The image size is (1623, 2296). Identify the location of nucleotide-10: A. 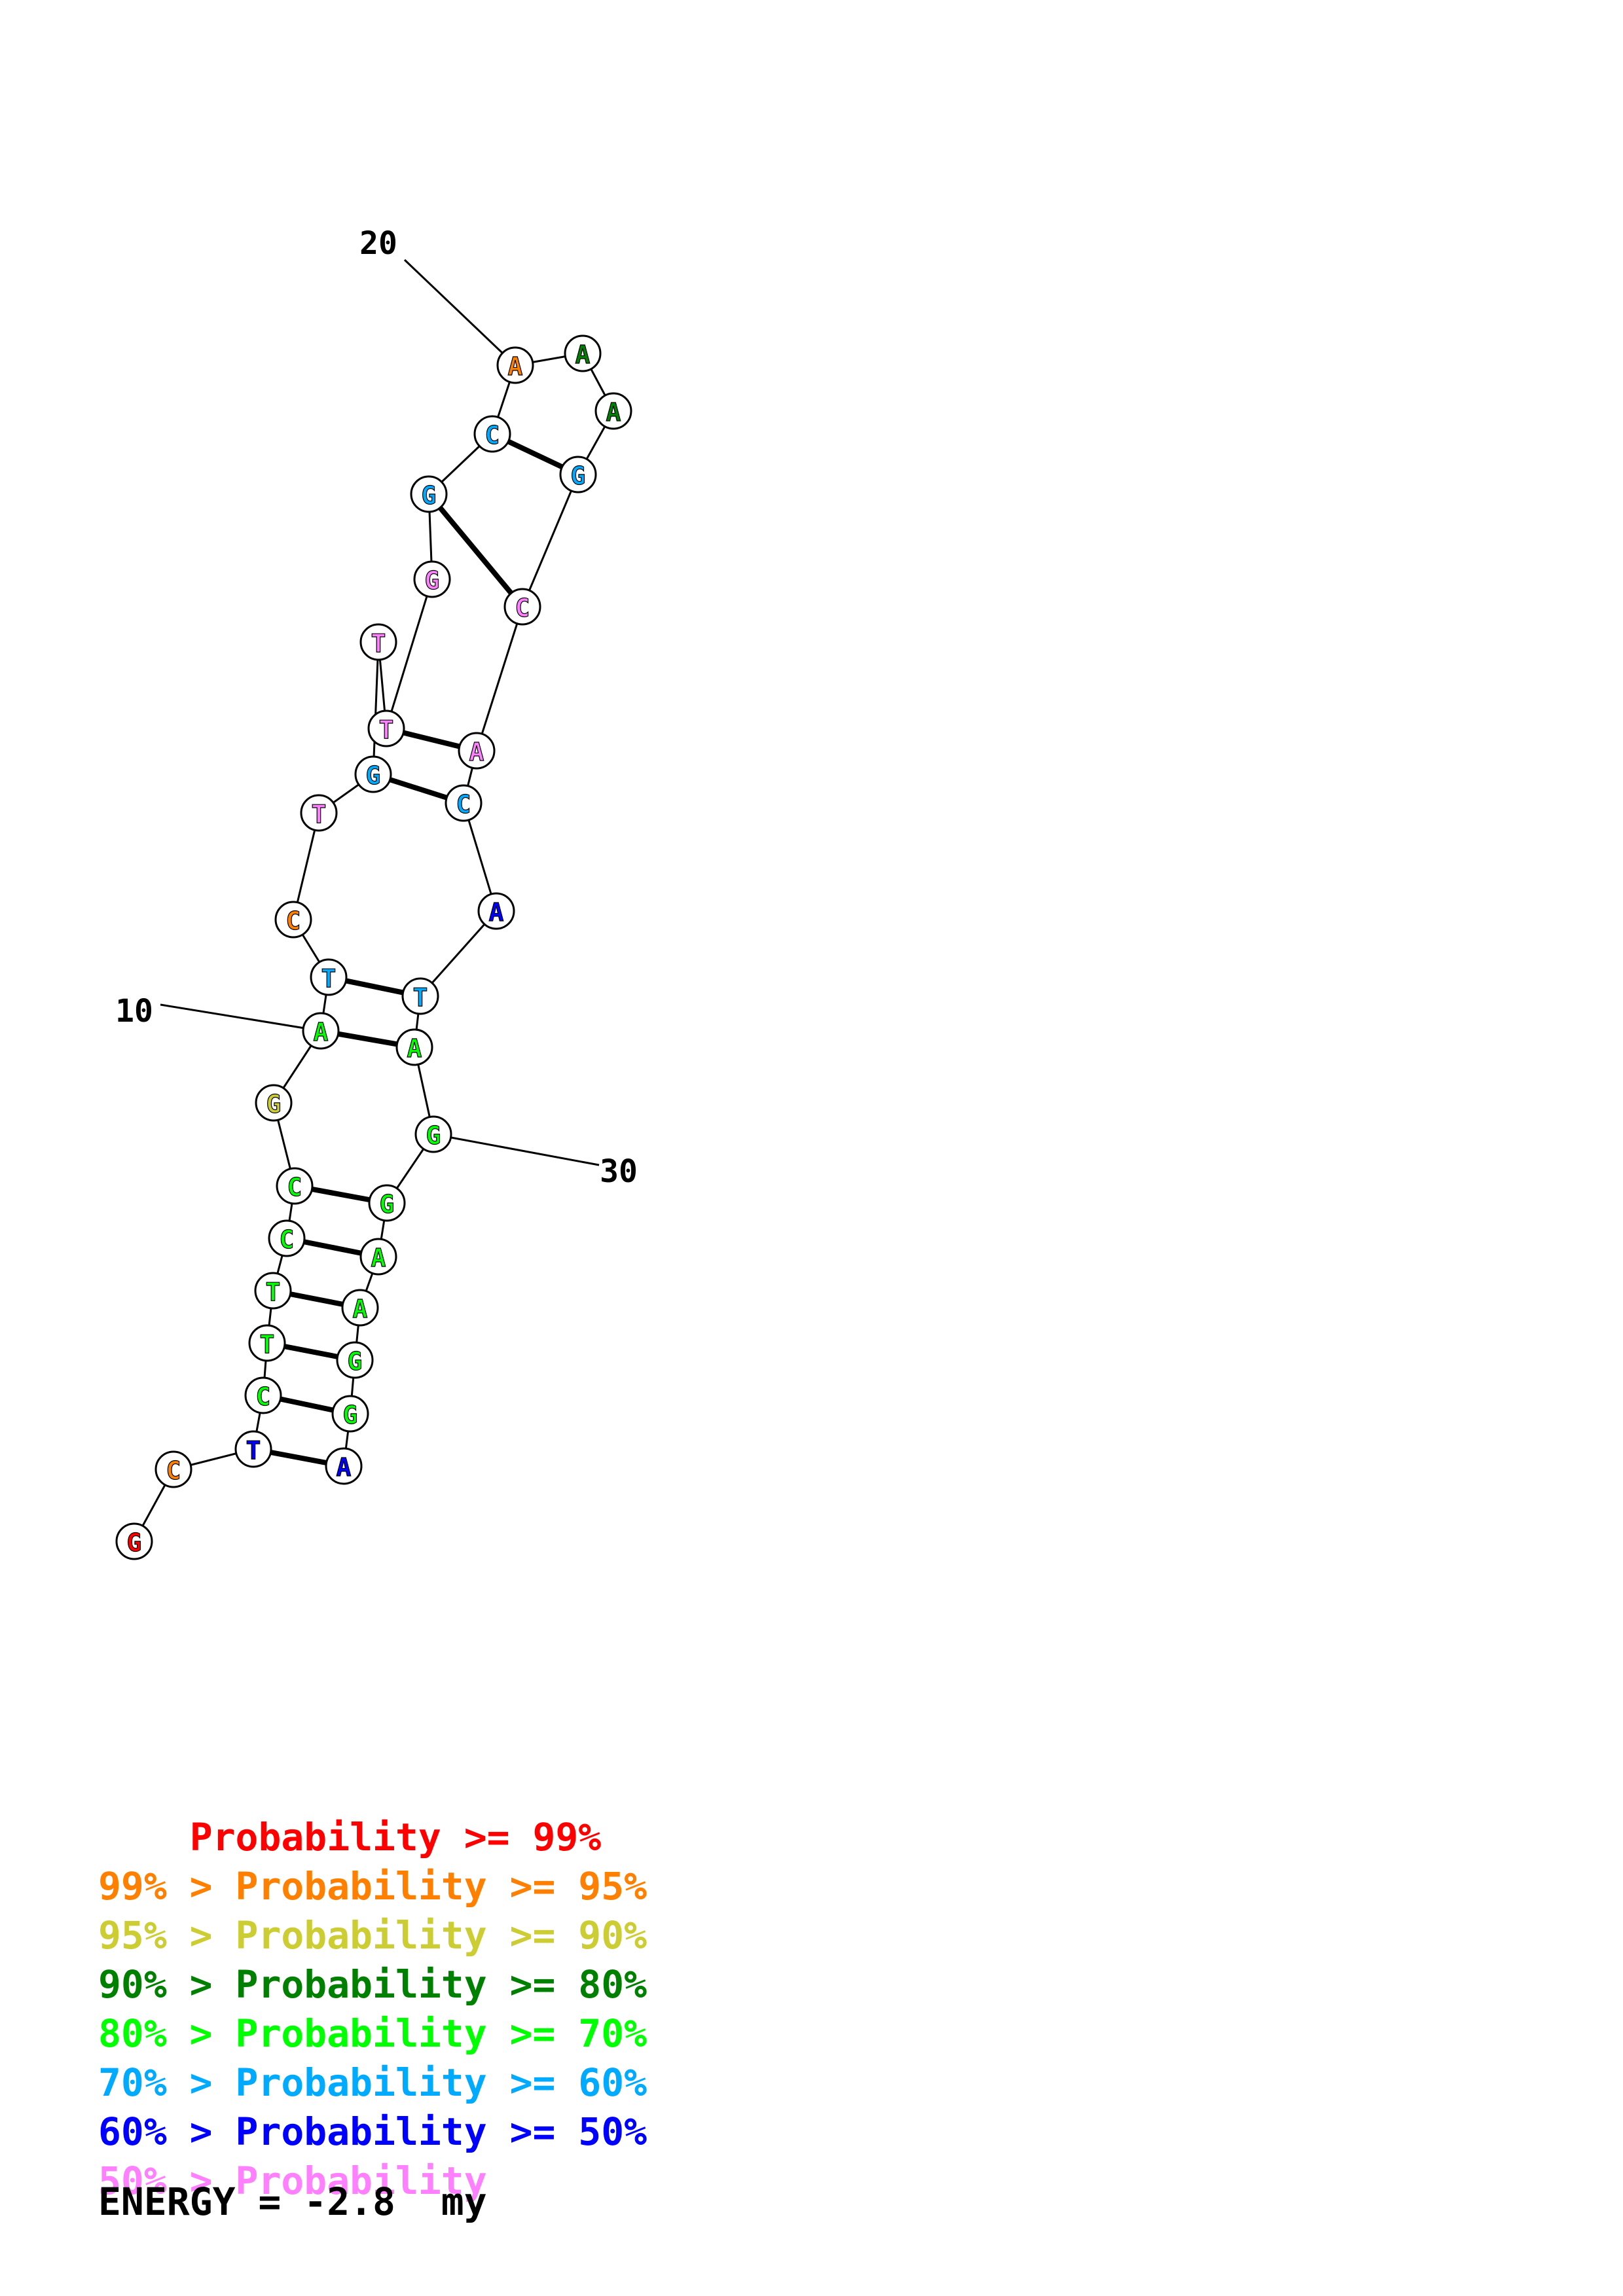
(321, 1031).